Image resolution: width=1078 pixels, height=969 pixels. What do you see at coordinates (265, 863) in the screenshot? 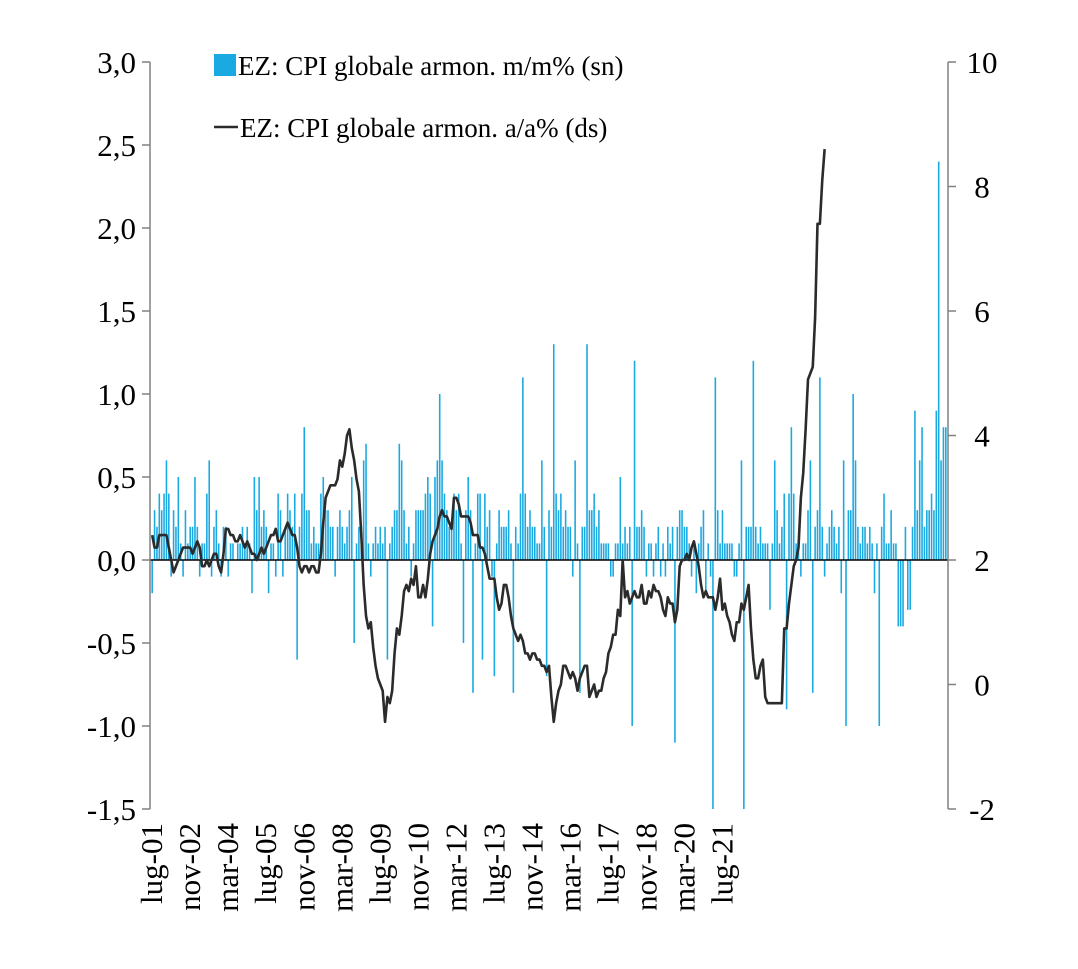
I see `x-tick-label: lug-05` at bounding box center [265, 863].